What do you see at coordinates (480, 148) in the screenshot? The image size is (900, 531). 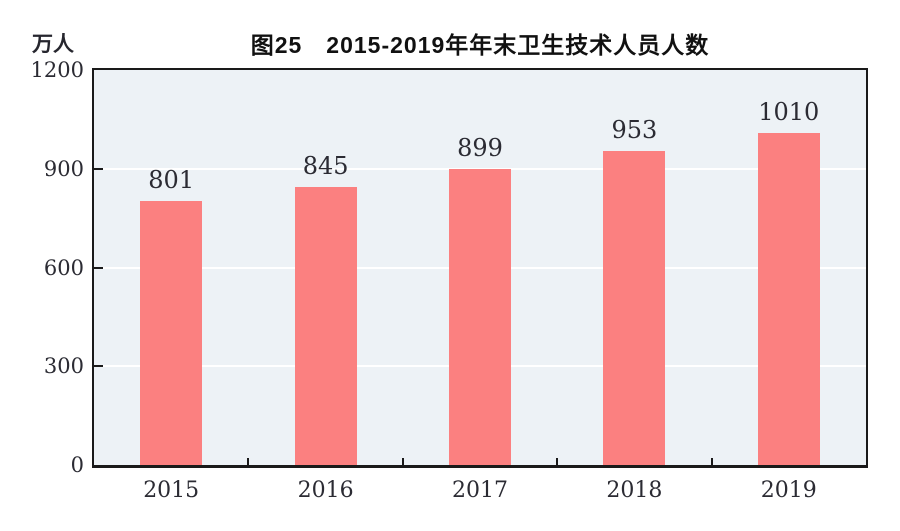 I see `bar-value-label: 899` at bounding box center [480, 148].